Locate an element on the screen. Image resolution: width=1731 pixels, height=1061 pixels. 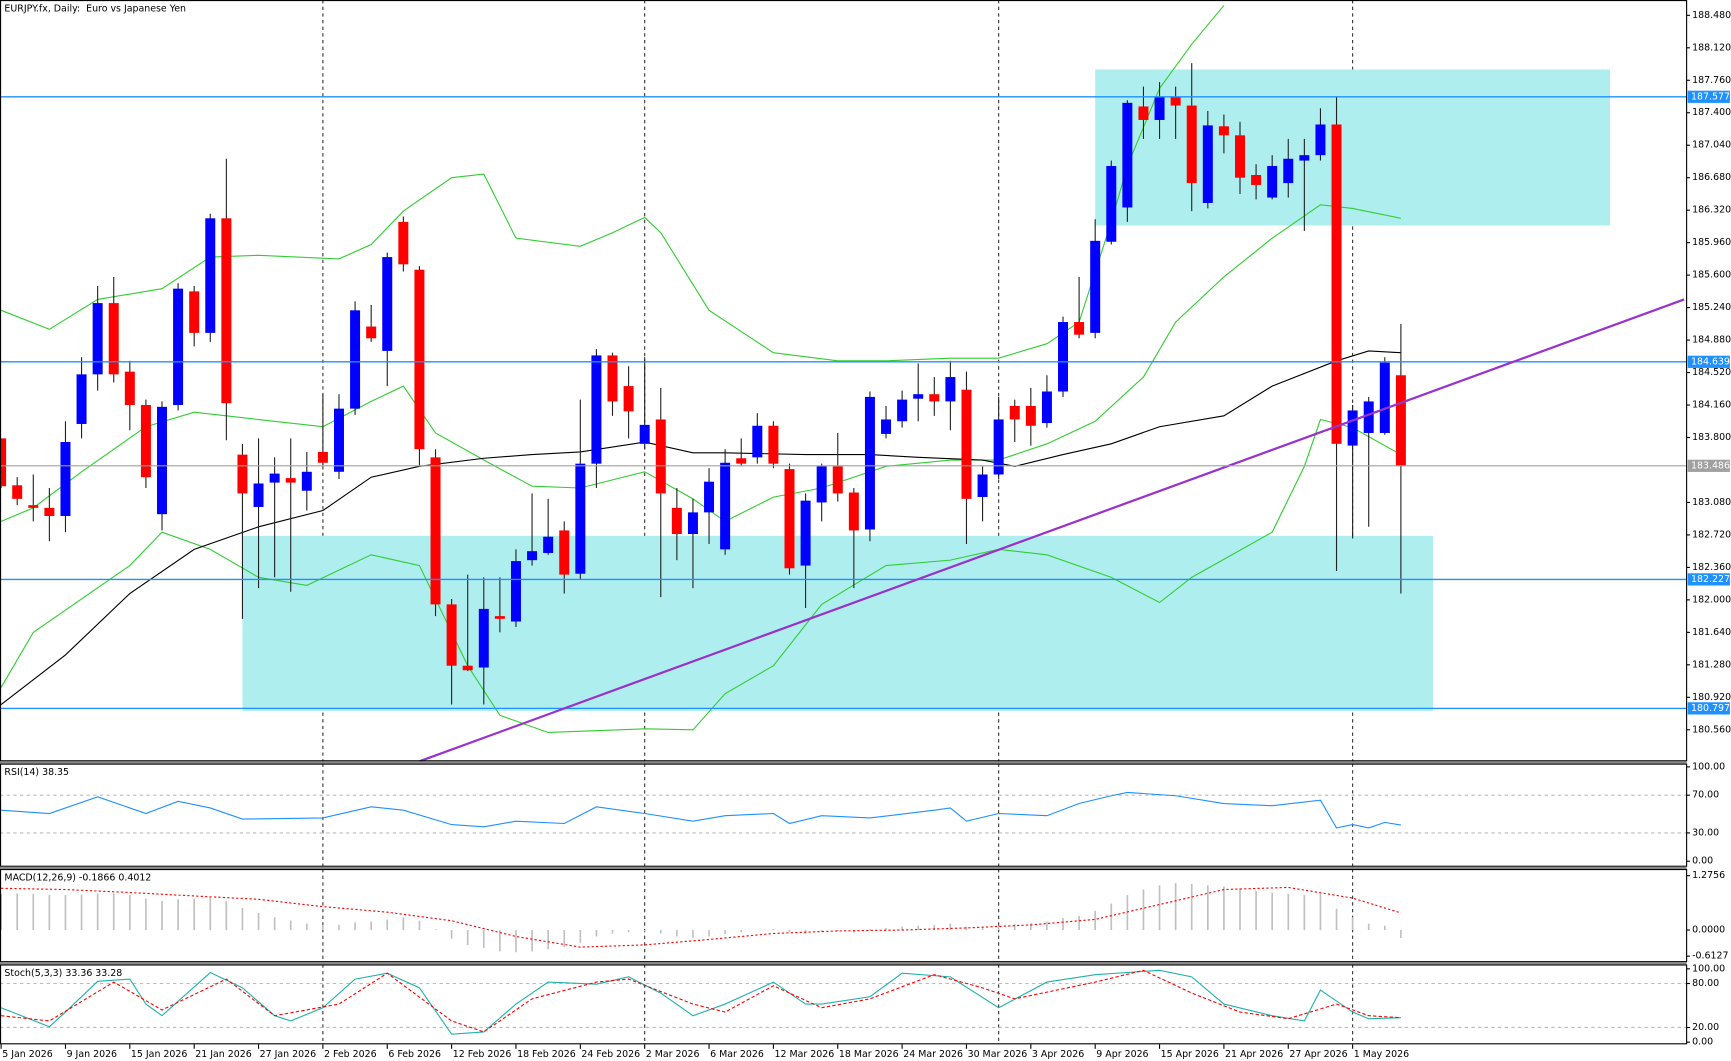
x-tick-label: 2 Feb 2026 is located at coordinates (350, 1054).